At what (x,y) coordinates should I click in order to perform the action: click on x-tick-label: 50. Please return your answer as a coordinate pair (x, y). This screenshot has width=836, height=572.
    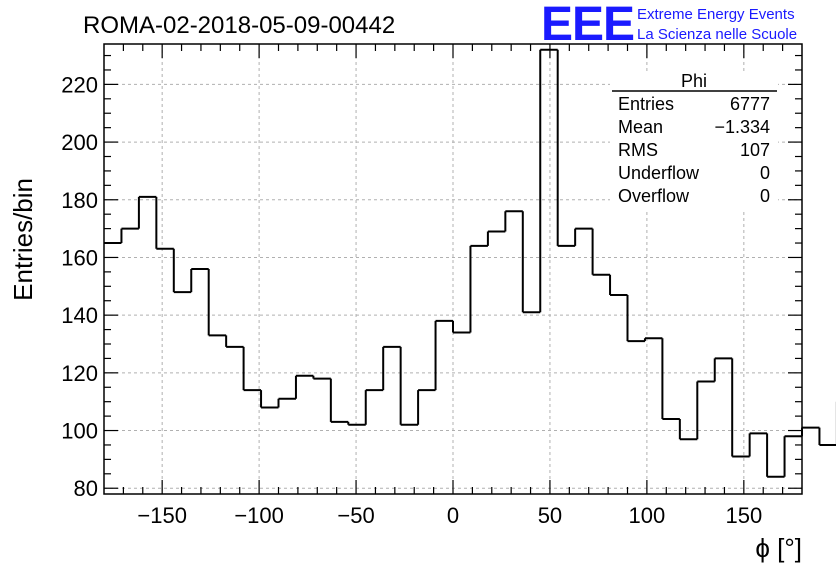
    Looking at the image, I should click on (550, 515).